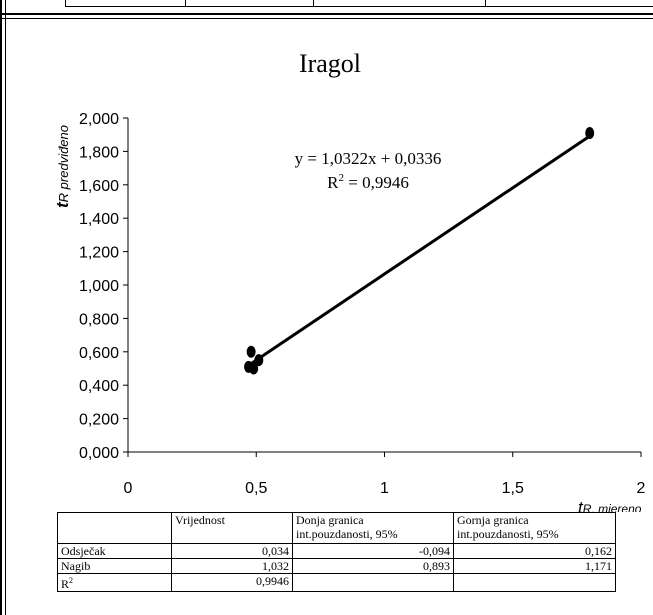 The height and width of the screenshot is (615, 653). I want to click on x-axis-label-sub: R, mjereno, so click(612, 507).